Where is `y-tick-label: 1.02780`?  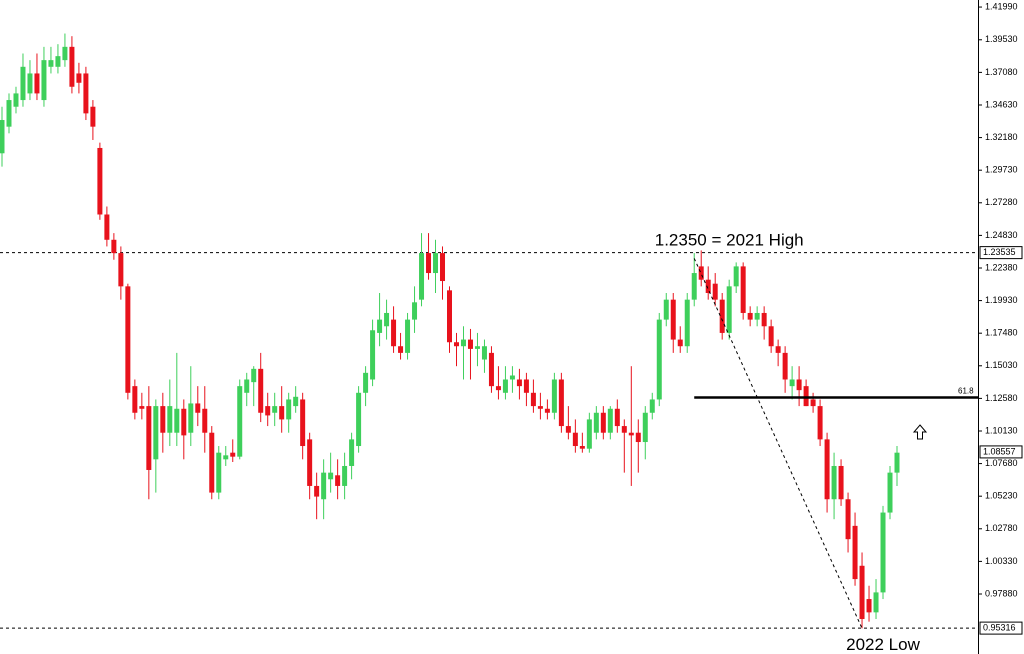
y-tick-label: 1.02780 is located at coordinates (1001, 528).